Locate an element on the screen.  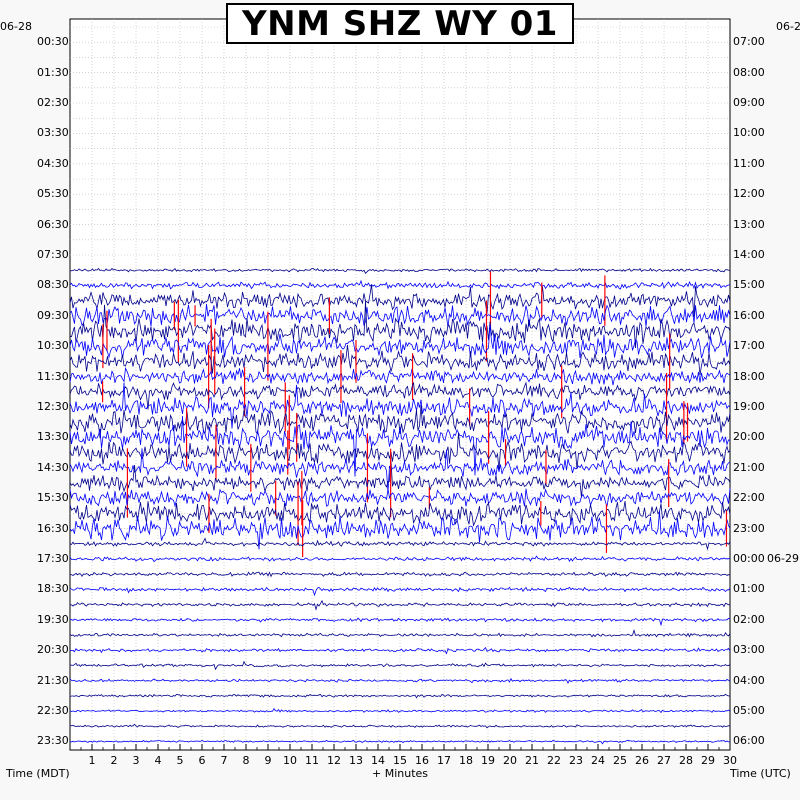
left-time-label: 01:30 is located at coordinates (53, 72).